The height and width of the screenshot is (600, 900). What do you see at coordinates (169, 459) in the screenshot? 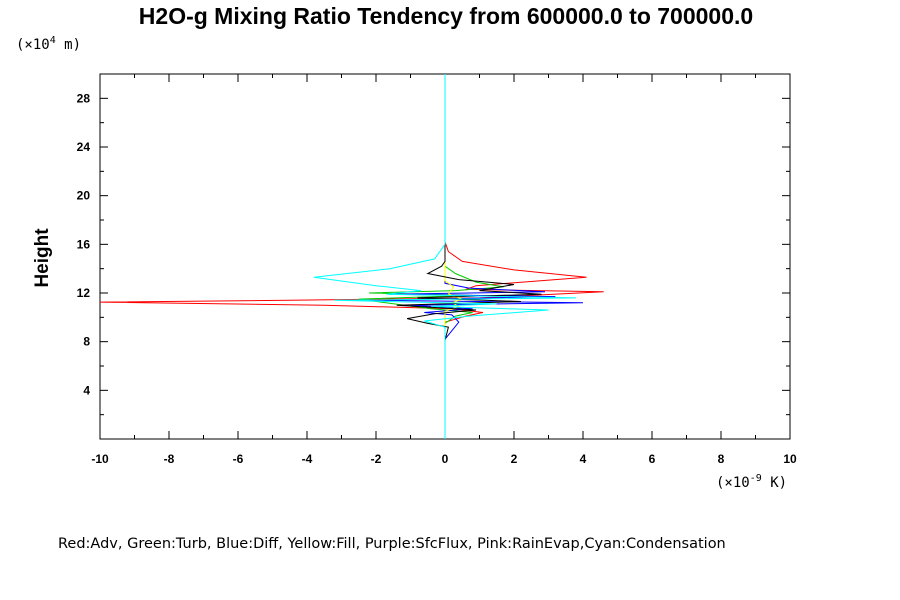
I see `x-tick-label: -8` at bounding box center [169, 459].